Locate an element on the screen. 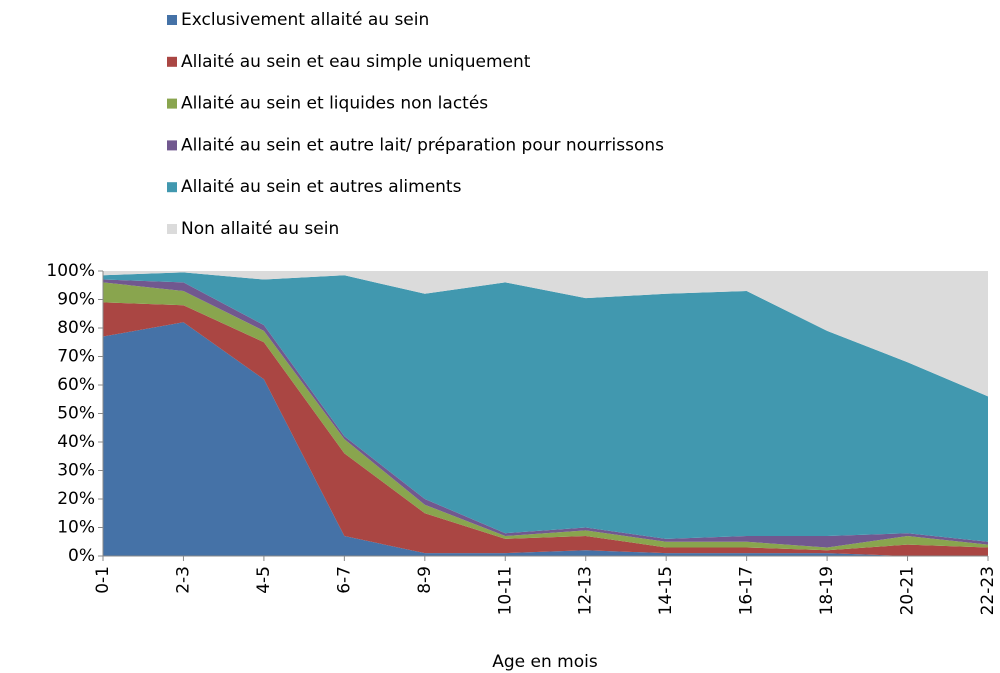 The image size is (1000, 673). legend-label: Exclusivement allaité au sein is located at coordinates (305, 20).